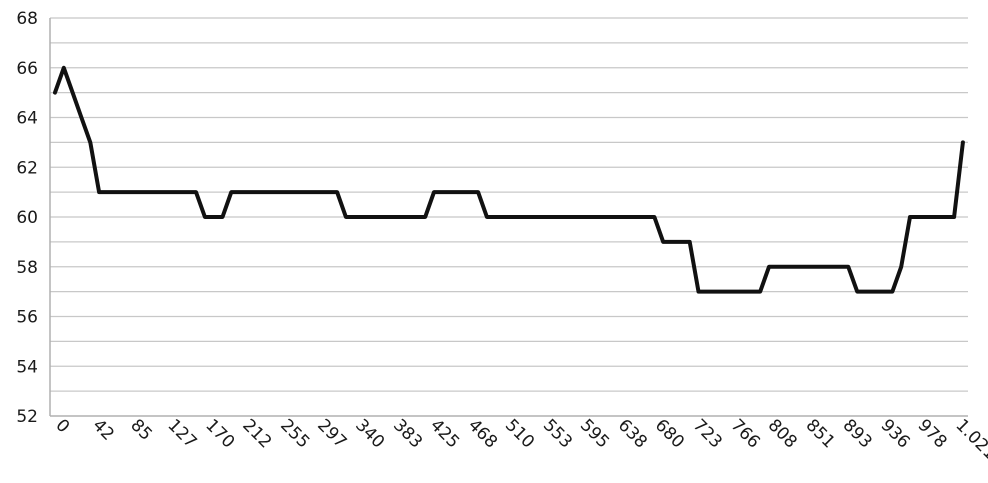 This screenshot has height=483, width=988. I want to click on x-tick-label: 255, so click(294, 433).